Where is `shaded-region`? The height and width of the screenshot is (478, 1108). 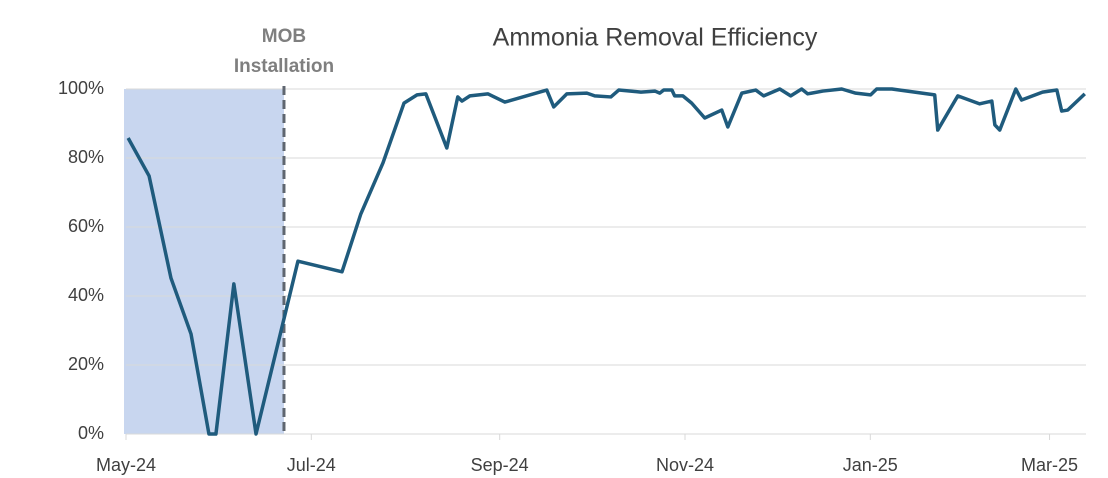
shaded-region is located at coordinates (204, 261).